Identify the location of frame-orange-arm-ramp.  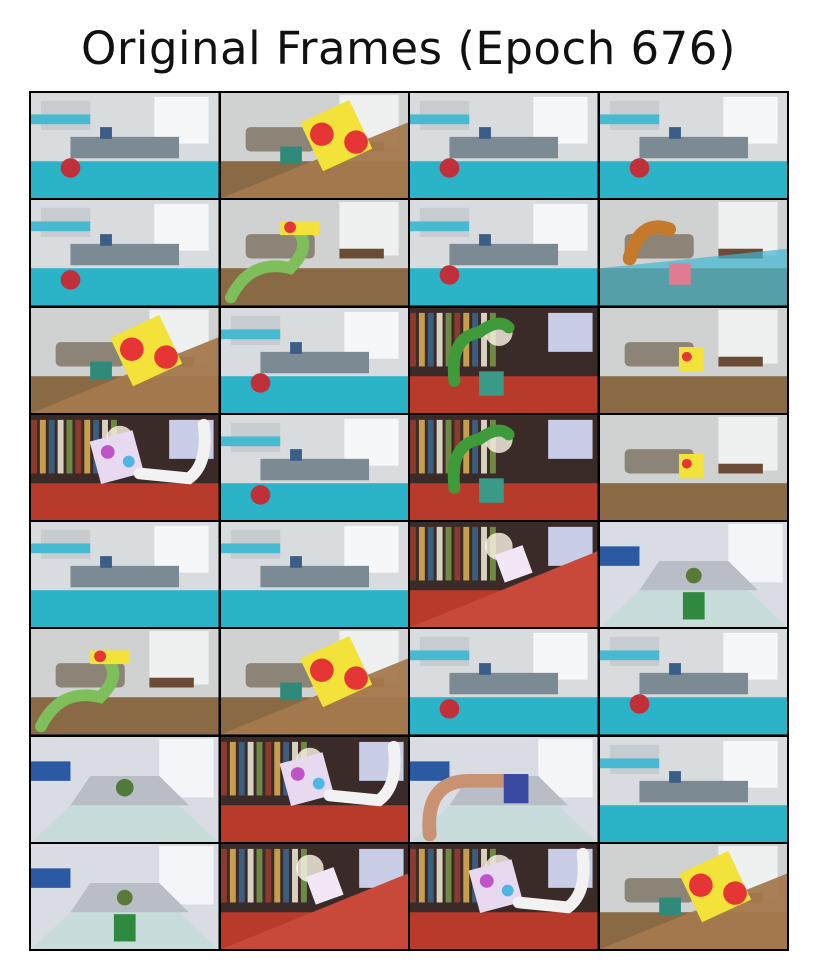
(693, 253).